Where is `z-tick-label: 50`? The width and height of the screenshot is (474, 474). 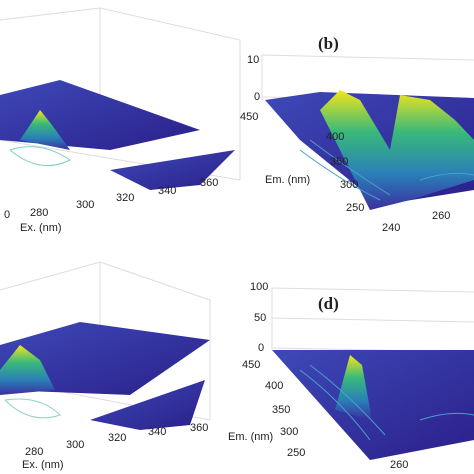 z-tick-label: 50 is located at coordinates (260, 318).